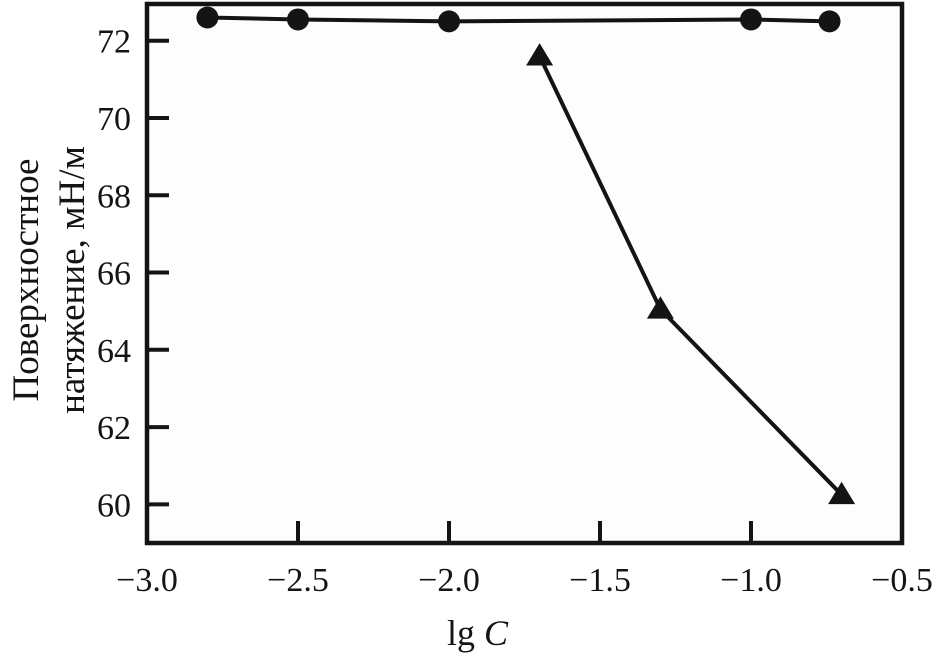 The width and height of the screenshot is (942, 659). What do you see at coordinates (600, 580) in the screenshot?
I see `x-tick-label-4: −1.5` at bounding box center [600, 580].